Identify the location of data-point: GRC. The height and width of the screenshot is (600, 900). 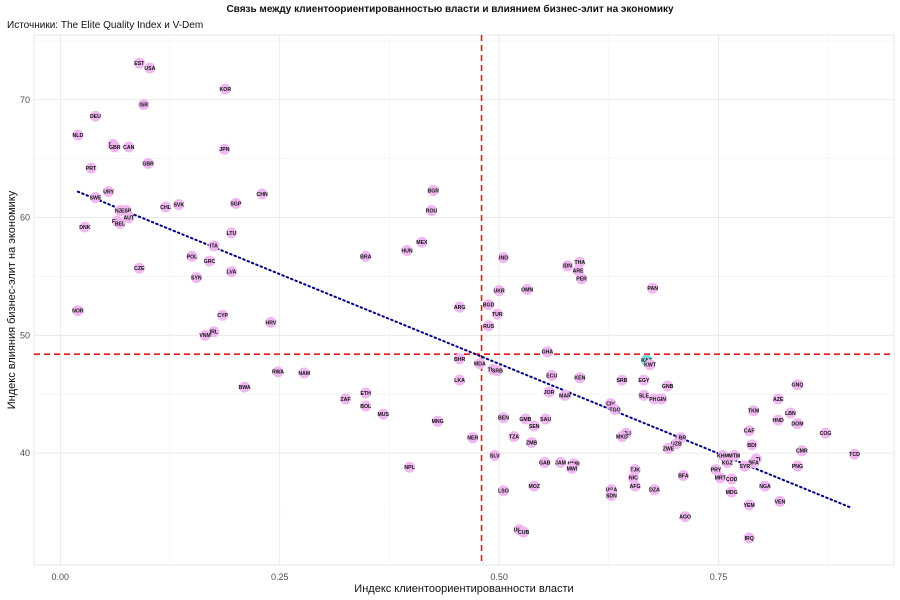
(210, 261).